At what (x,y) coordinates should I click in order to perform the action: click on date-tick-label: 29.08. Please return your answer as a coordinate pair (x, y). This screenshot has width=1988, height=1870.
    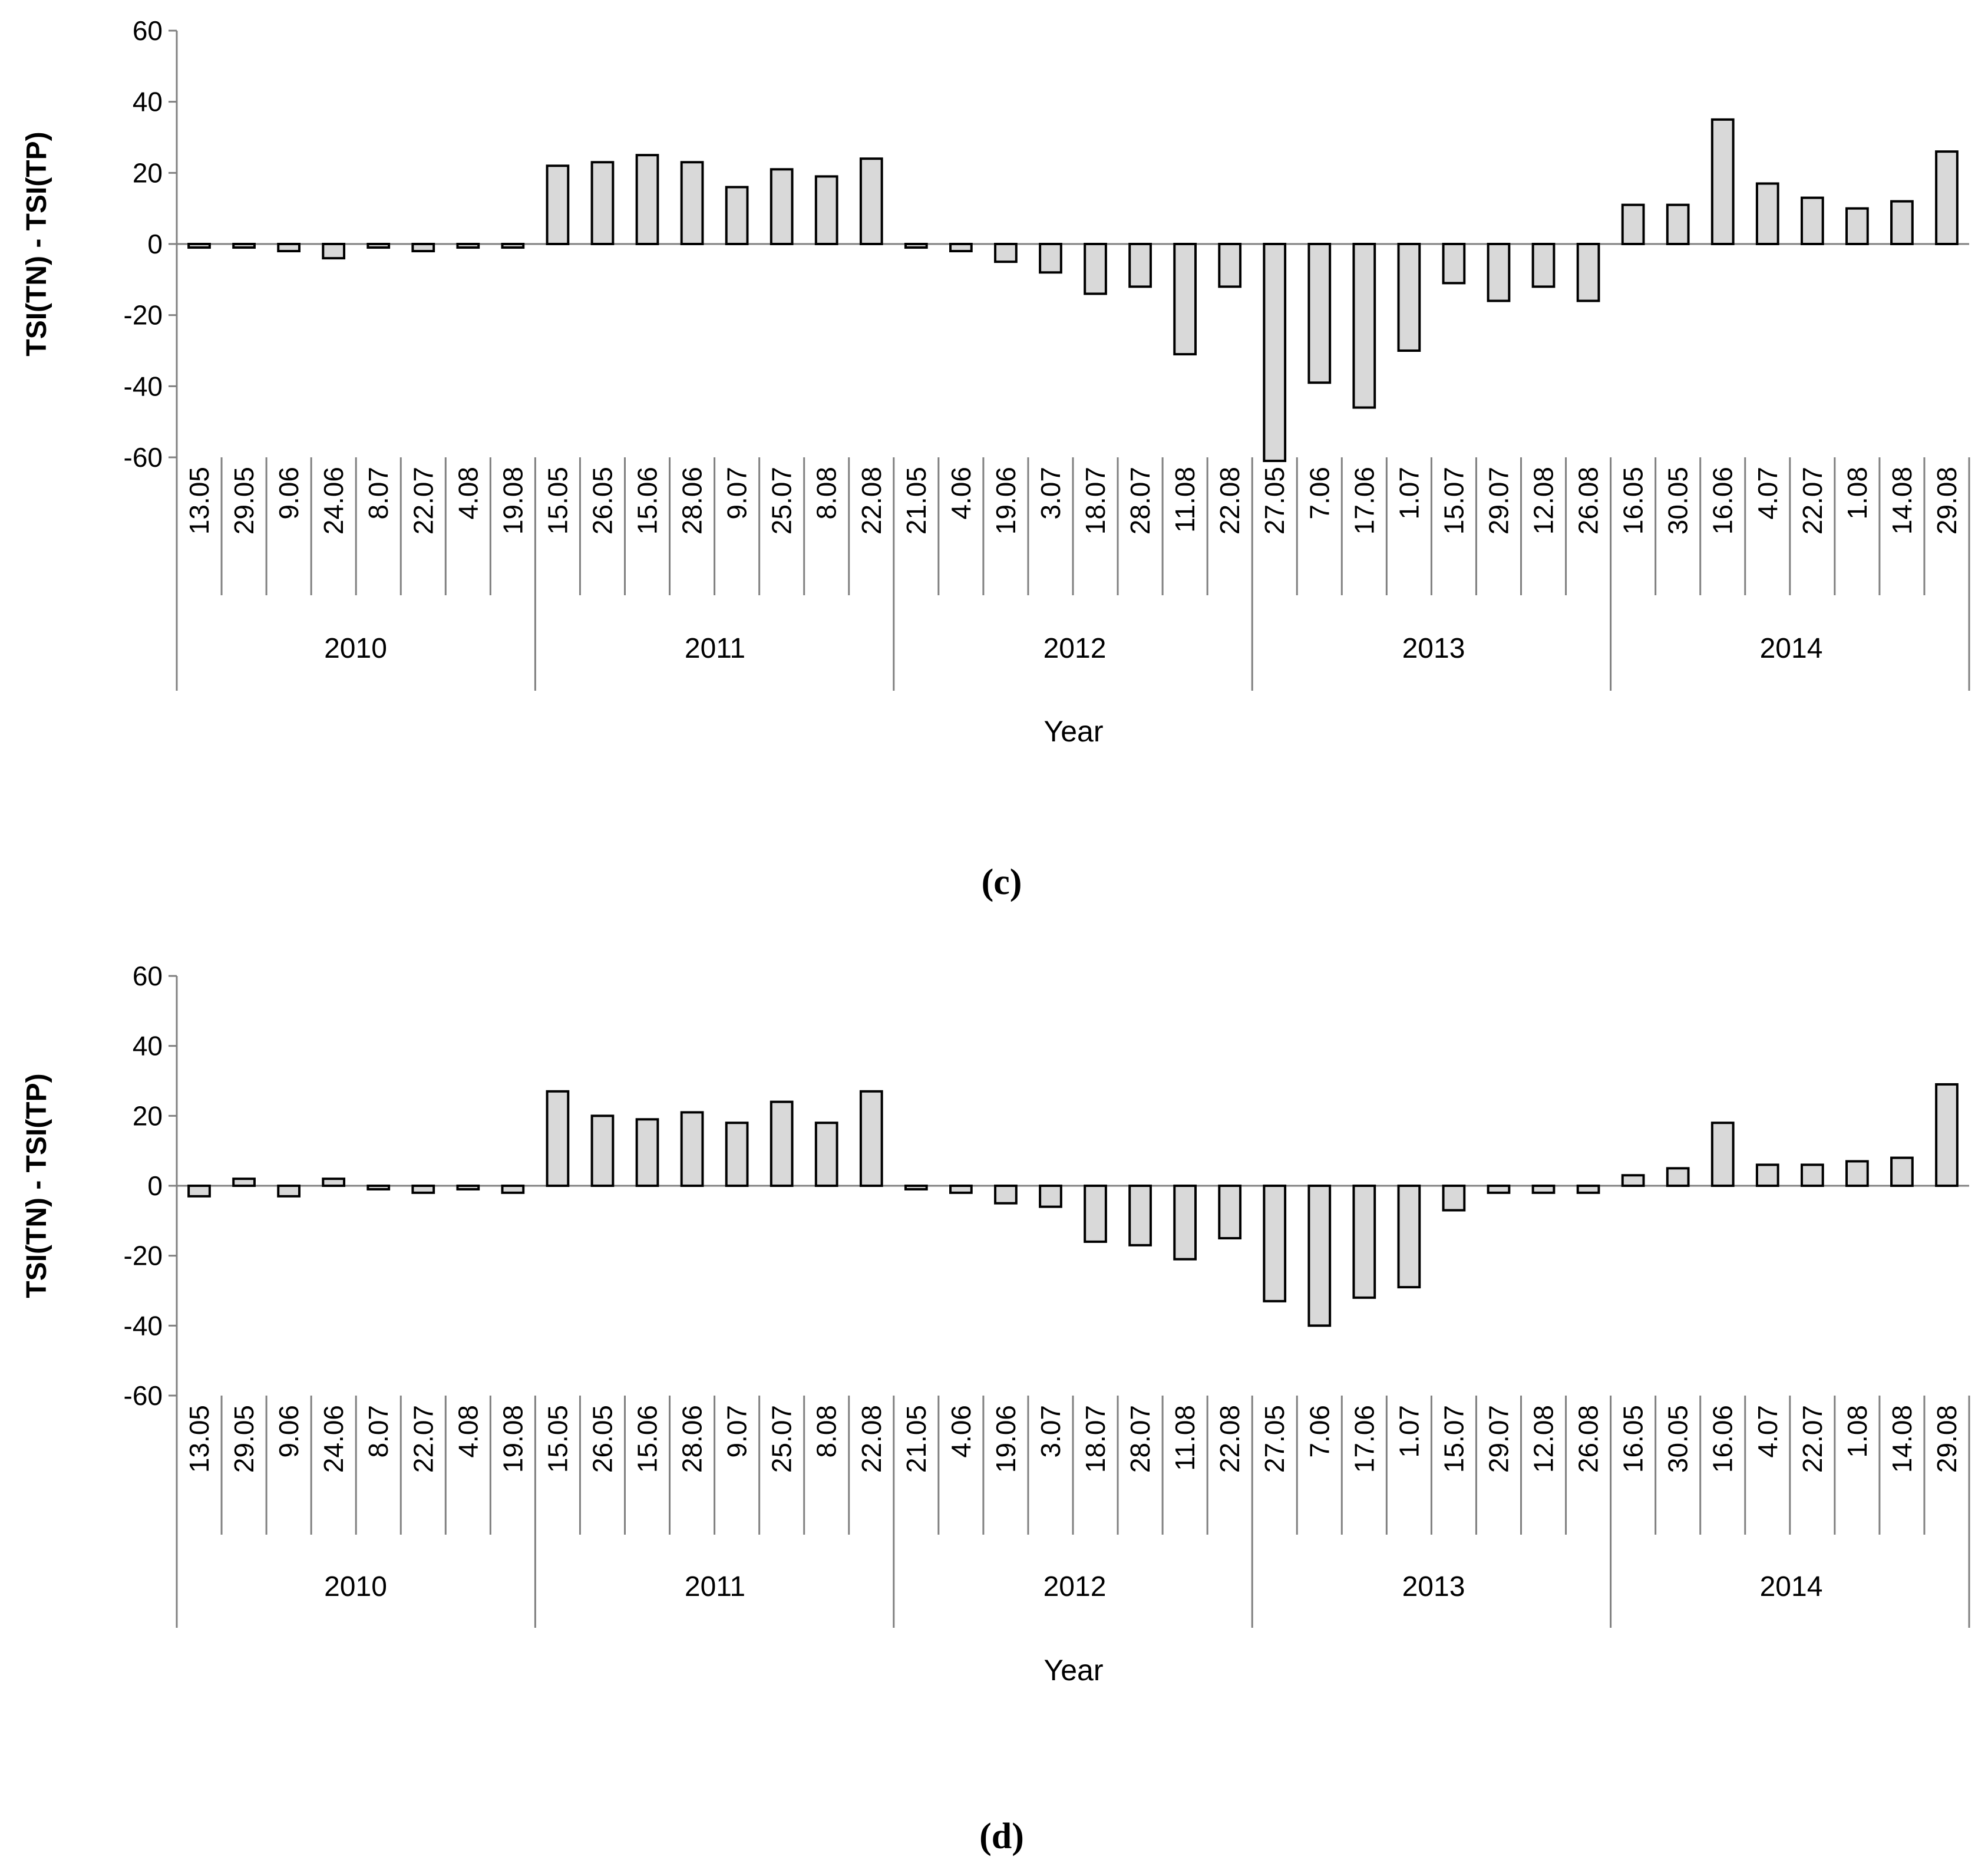
    Looking at the image, I should click on (1946, 1439).